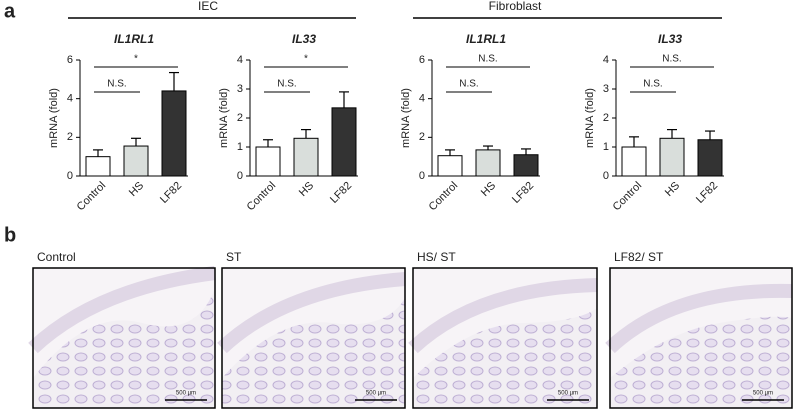 This screenshot has height=417, width=800. Describe the element at coordinates (10, 11) in the screenshot. I see `panel-label: a` at that location.